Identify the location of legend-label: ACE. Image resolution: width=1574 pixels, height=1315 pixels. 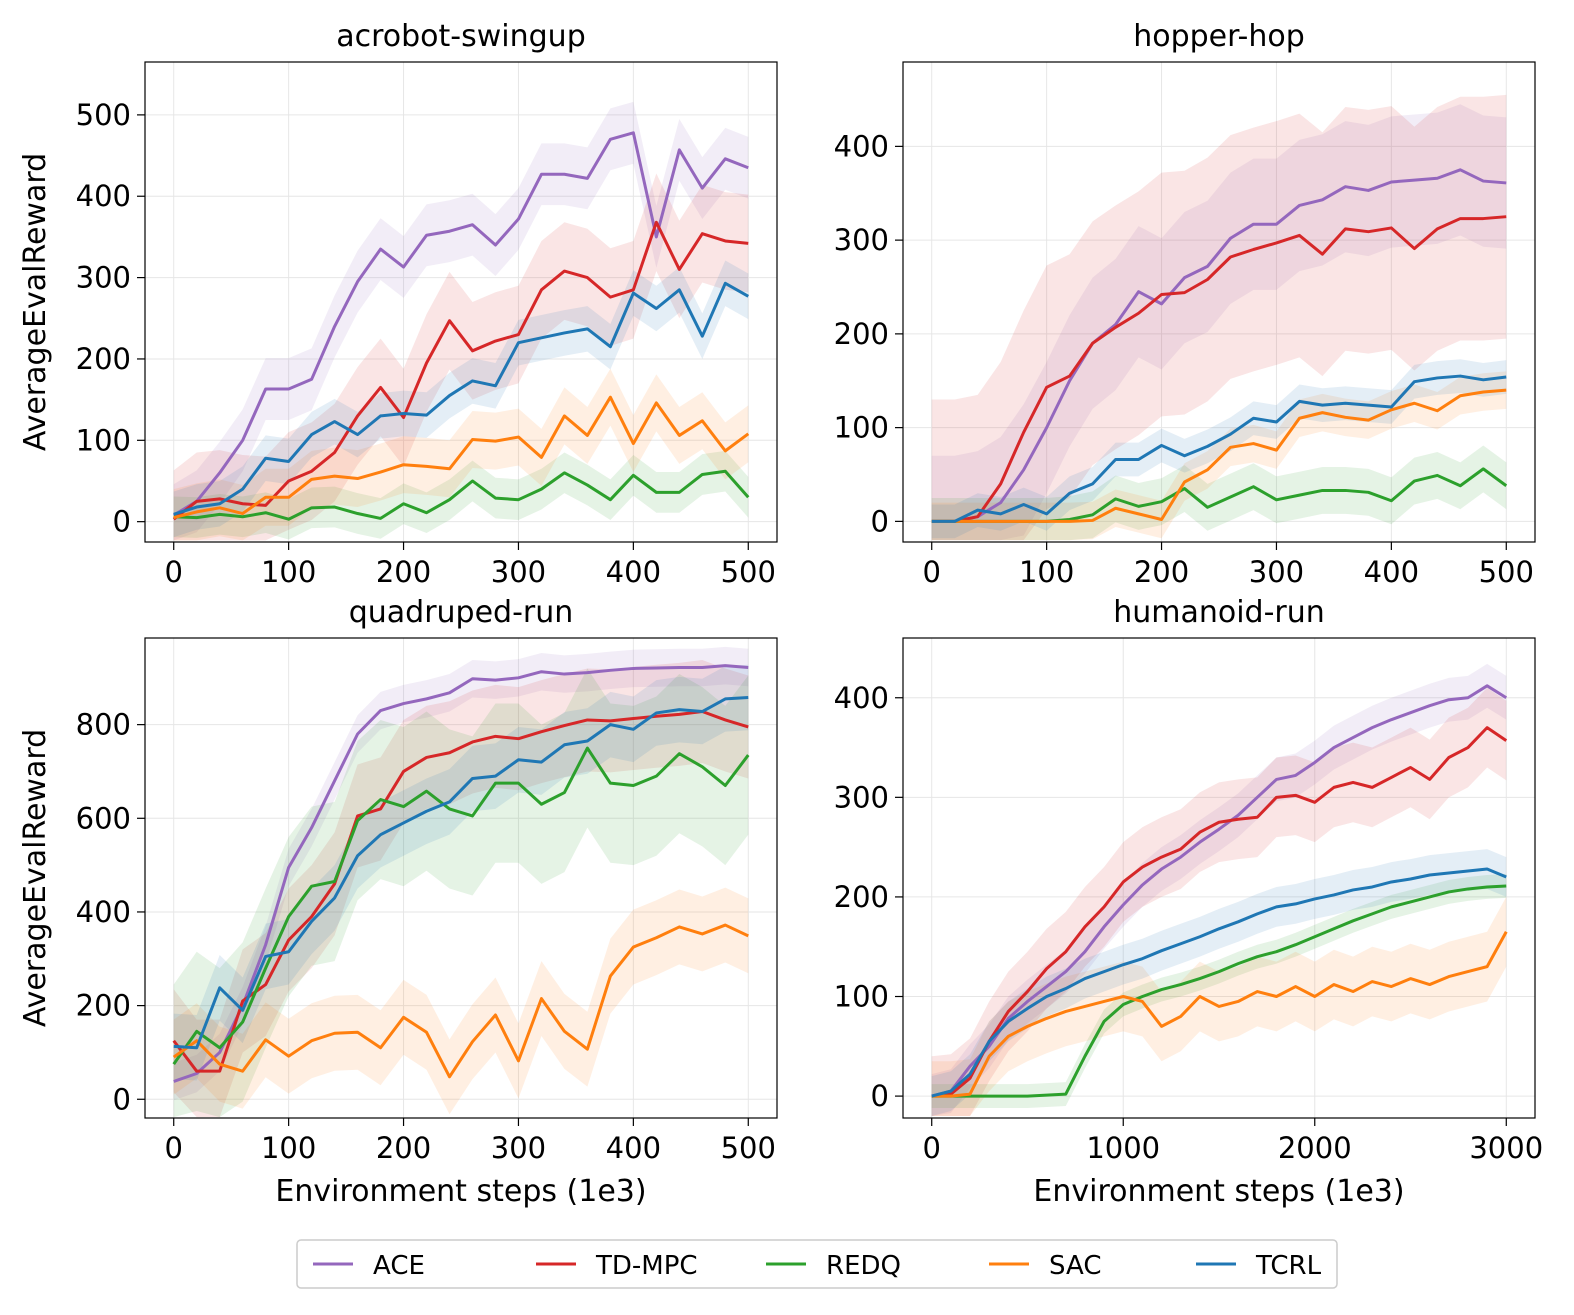
(399, 1266).